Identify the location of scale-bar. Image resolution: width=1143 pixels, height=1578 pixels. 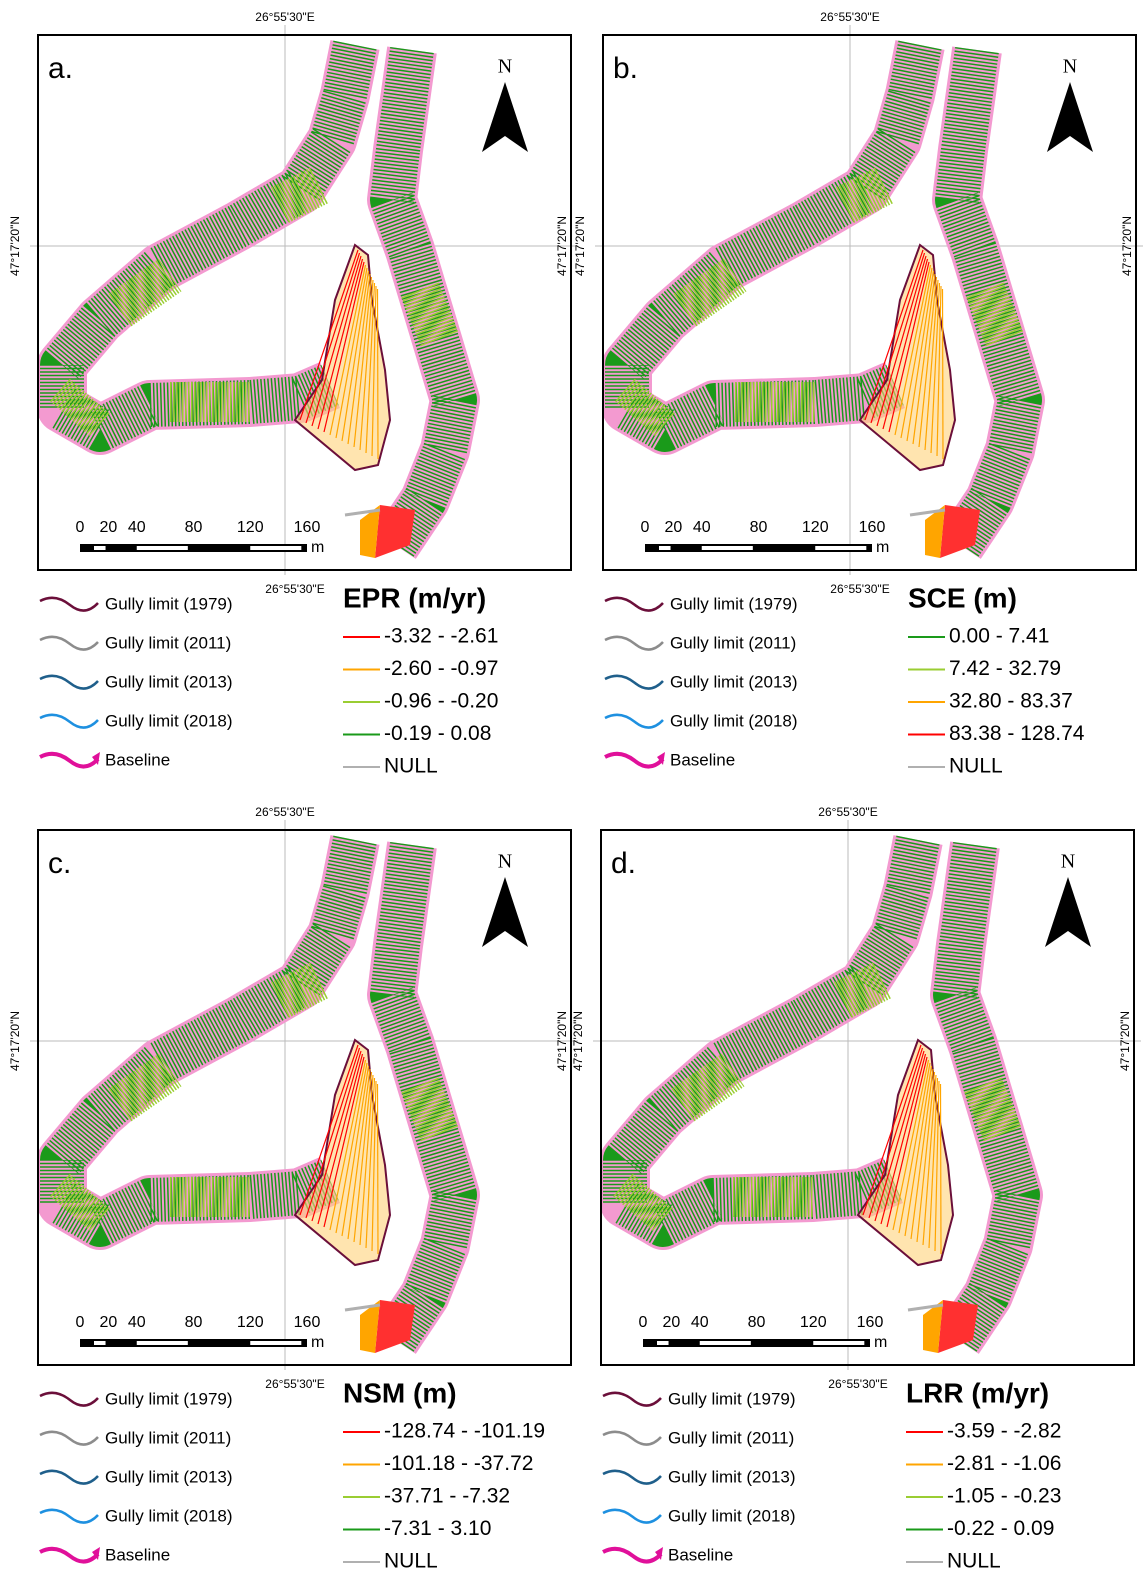
(193, 548).